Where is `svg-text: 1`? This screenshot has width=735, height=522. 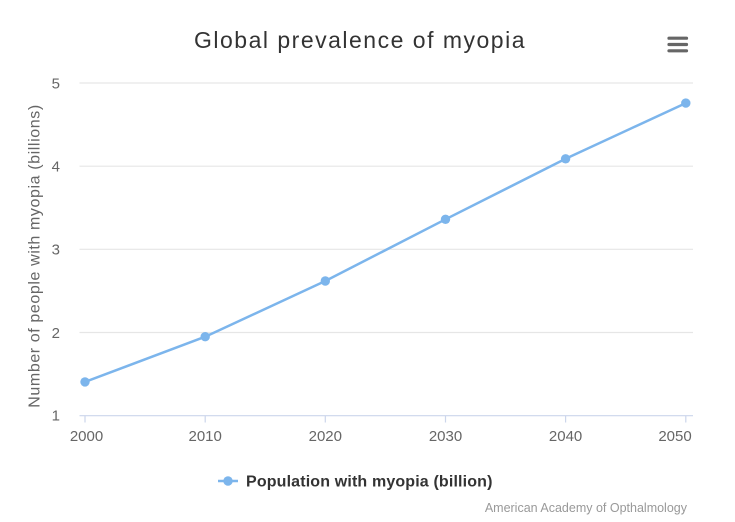
svg-text: 1 is located at coordinates (56, 416).